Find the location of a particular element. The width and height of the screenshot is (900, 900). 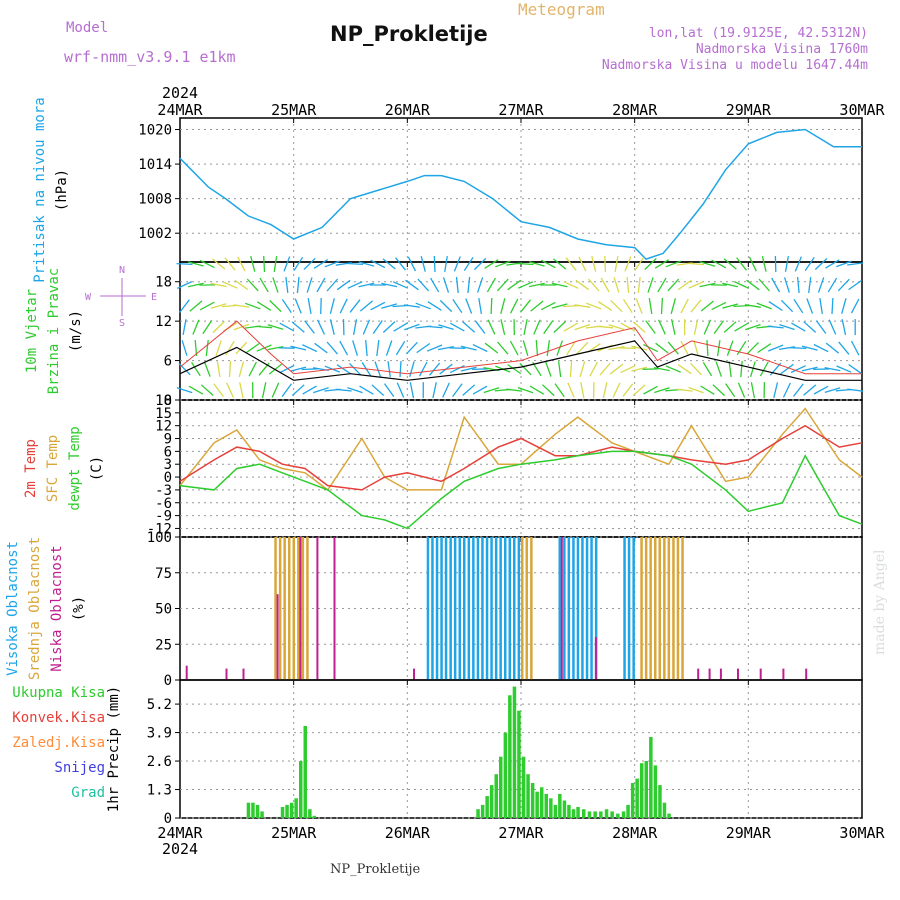

page-title: NP_Prokletije is located at coordinates (409, 34).